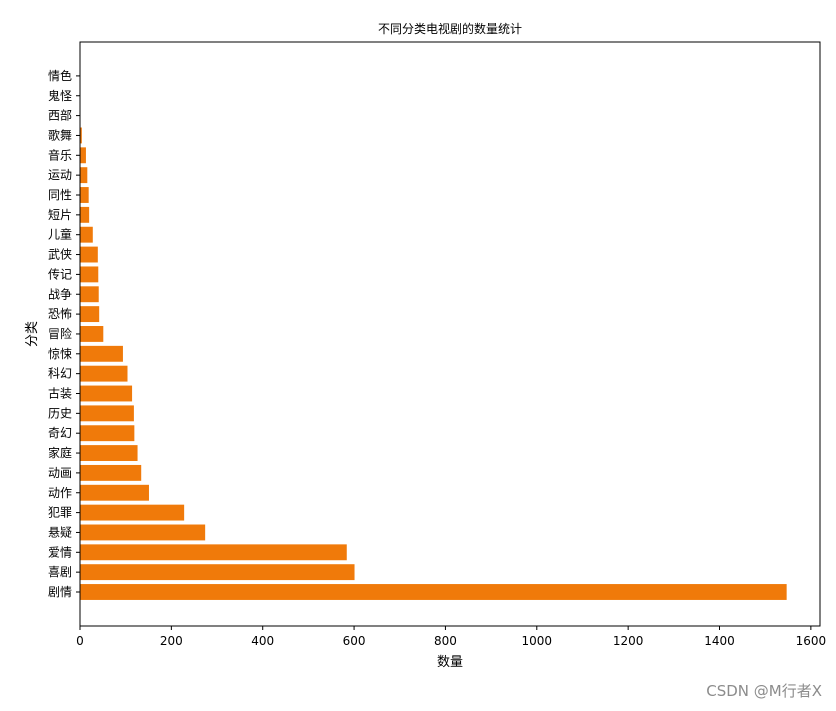 This screenshot has height=711, width=836. What do you see at coordinates (60, 313) in the screenshot?
I see `y-tick-label: 恐怖` at bounding box center [60, 313].